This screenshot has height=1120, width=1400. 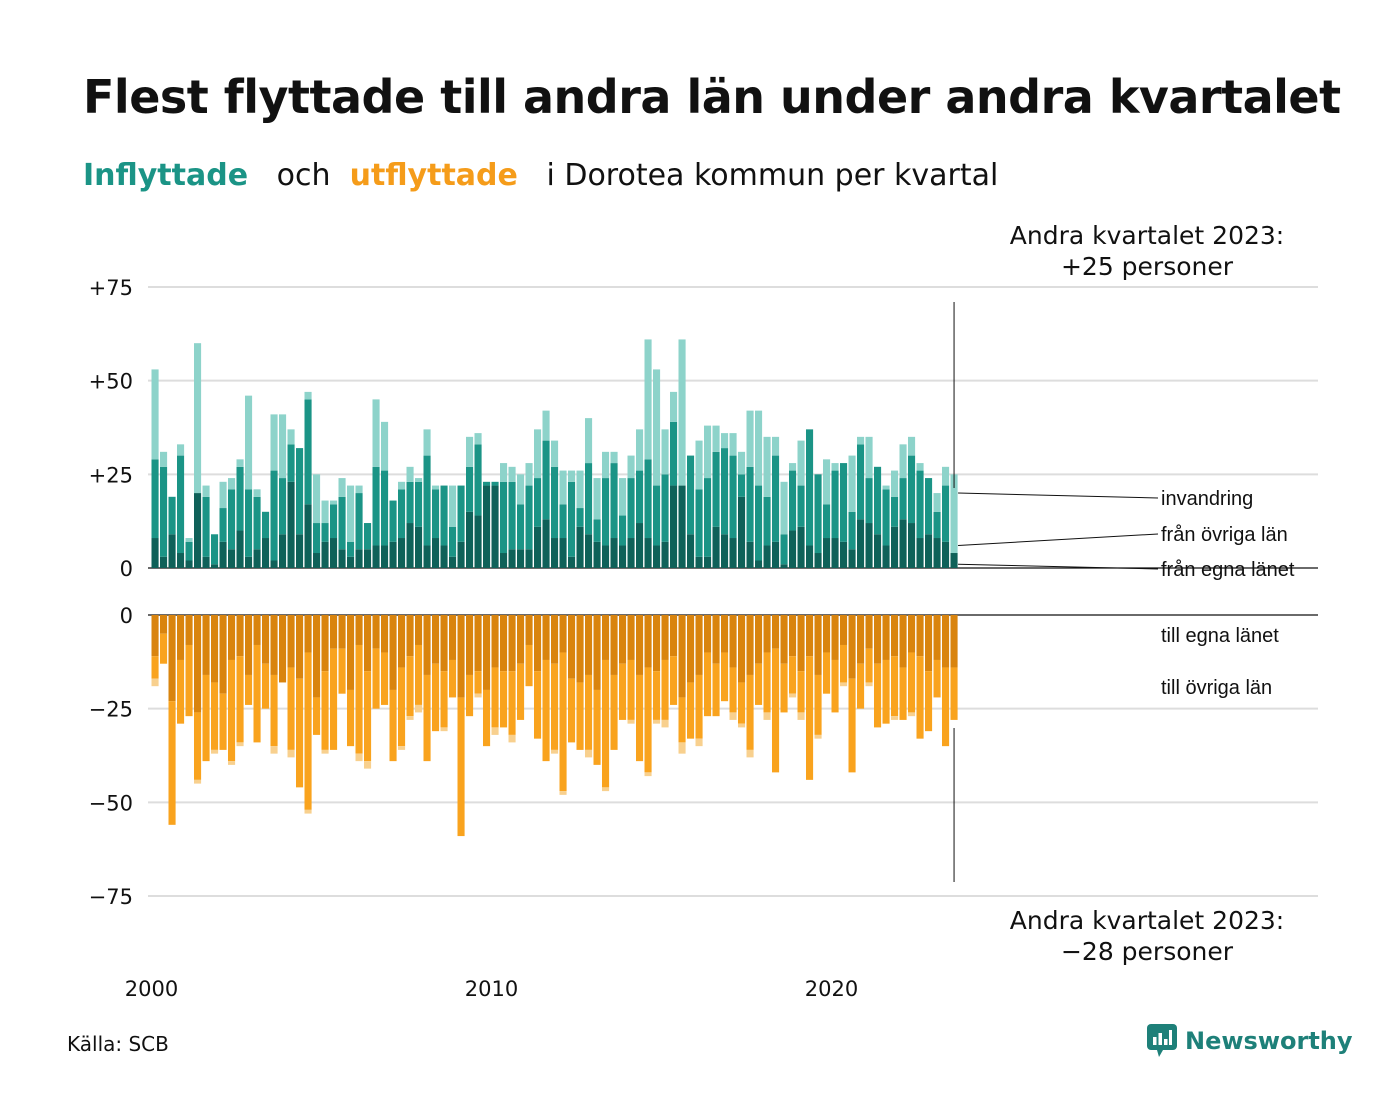 What do you see at coordinates (491, 989) in the screenshot?
I see `x-tick-label: 2010` at bounding box center [491, 989].